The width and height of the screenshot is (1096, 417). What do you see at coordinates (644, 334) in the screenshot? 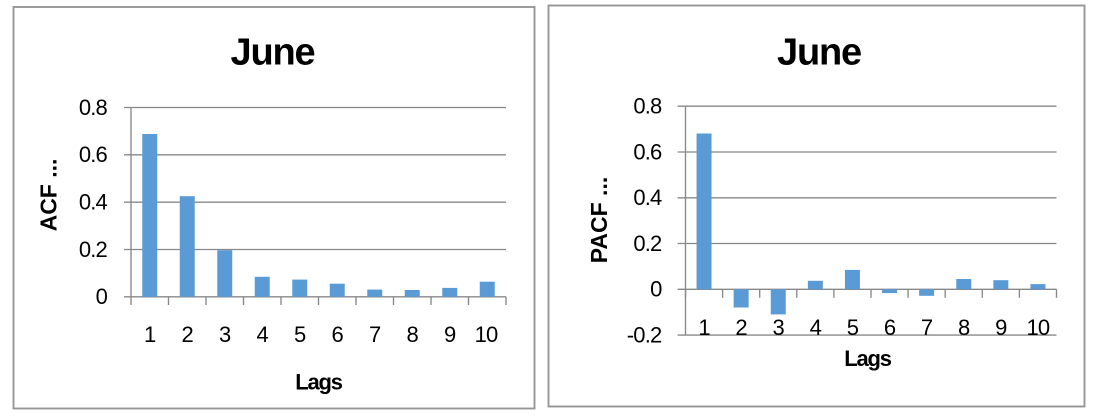
I see `svg-text: -0.2` at bounding box center [644, 334].